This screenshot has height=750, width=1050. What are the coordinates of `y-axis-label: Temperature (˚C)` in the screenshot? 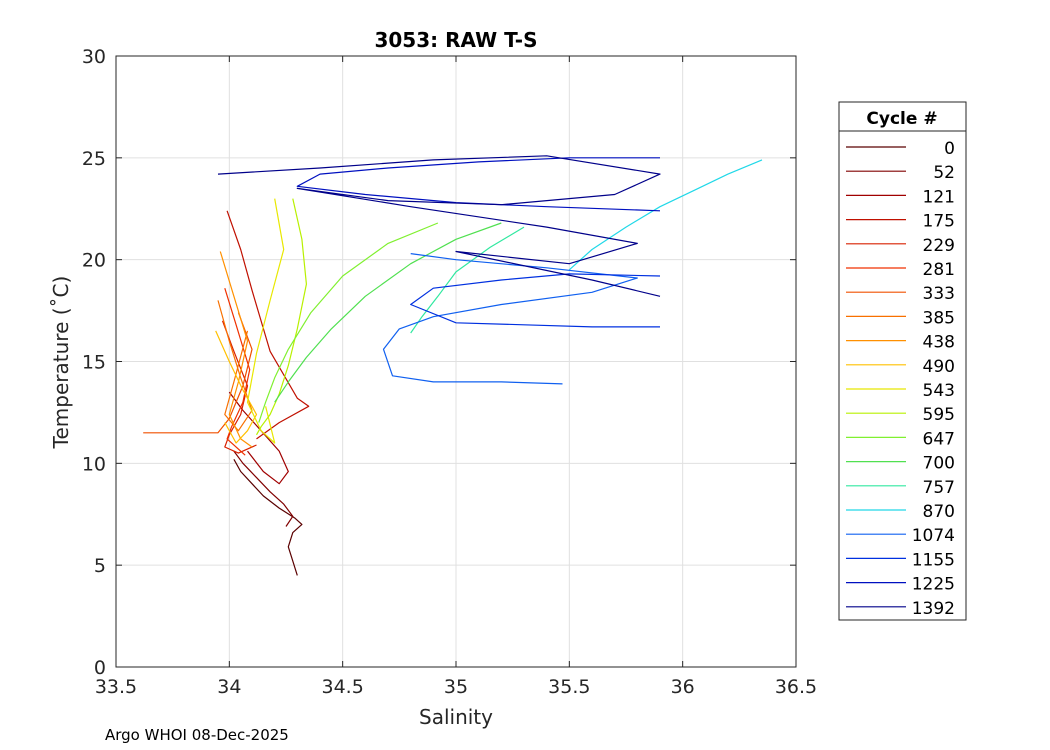 It's located at (61, 363).